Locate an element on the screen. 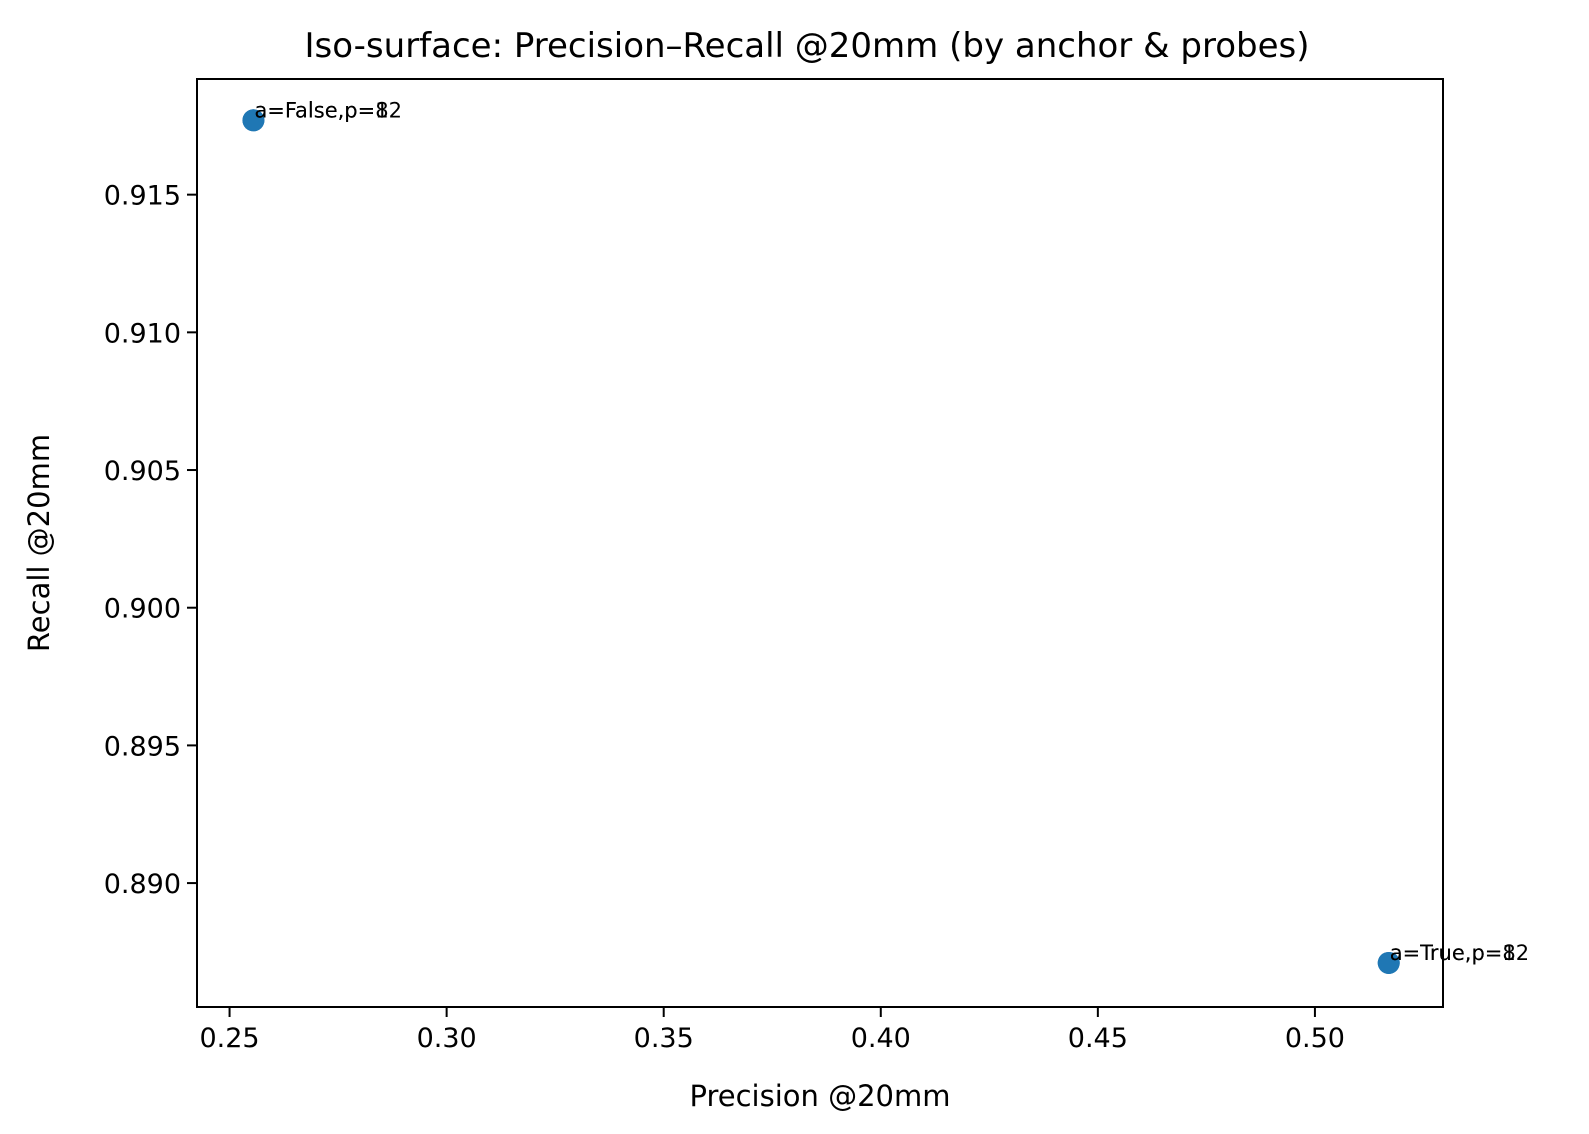 The height and width of the screenshot is (1134, 1589). point-label: a=True,p=12 is located at coordinates (1459, 953).